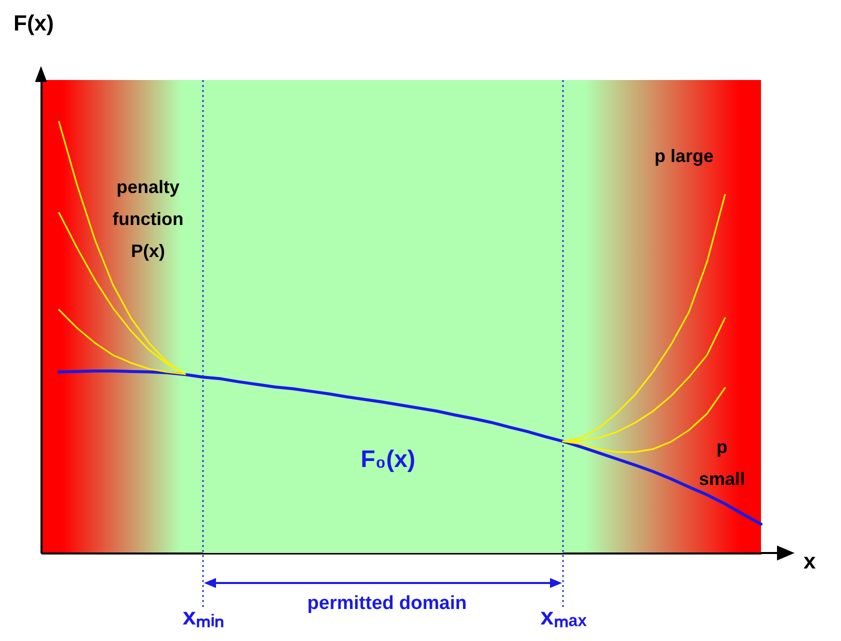 This screenshot has height=641, width=841. I want to click on x-axis-title: x, so click(810, 561).